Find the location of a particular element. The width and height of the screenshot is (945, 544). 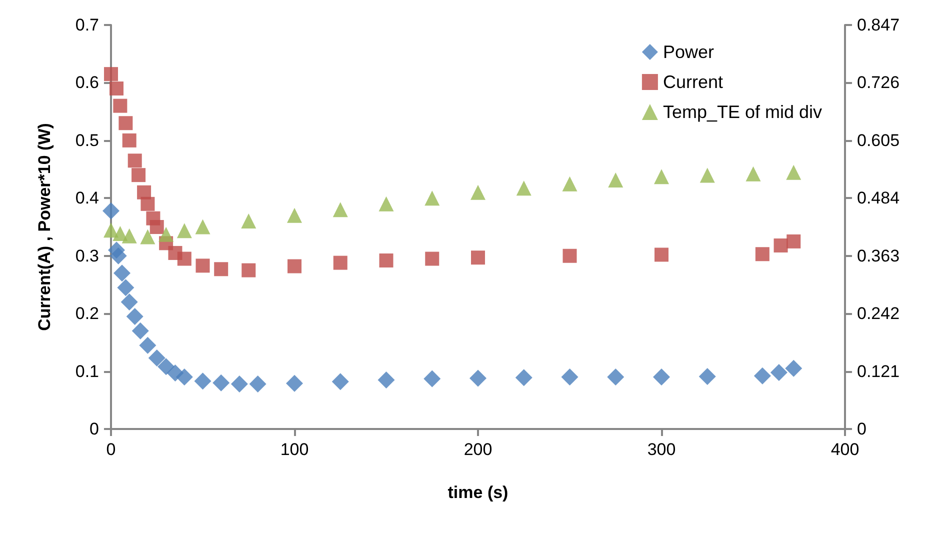

y-tick-label: 0 is located at coordinates (94, 429).